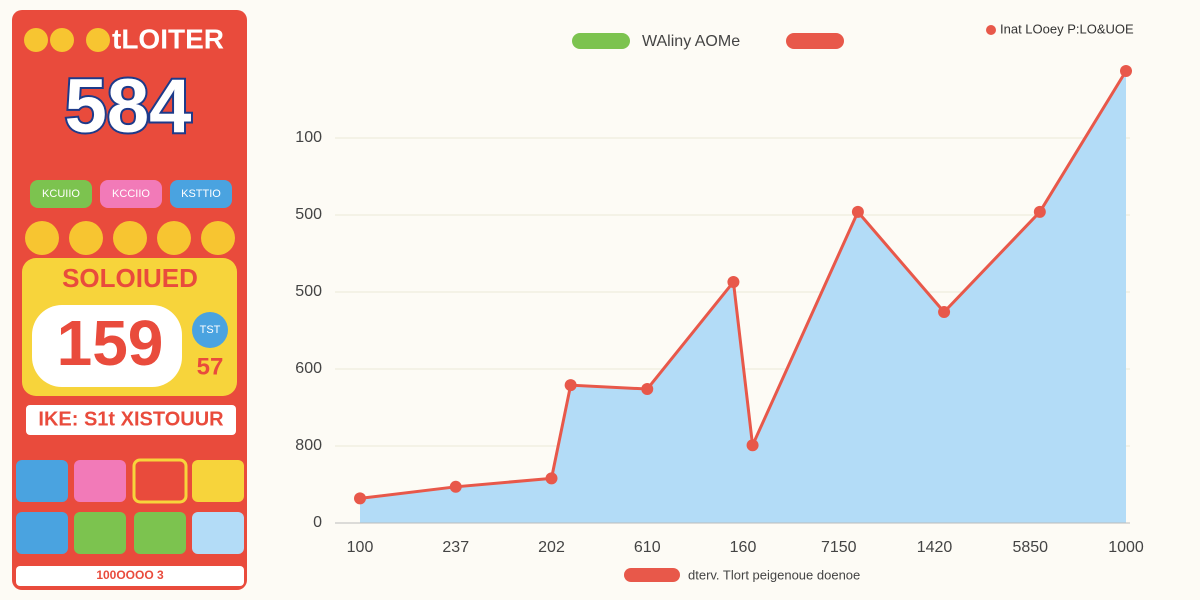 The image size is (1200, 600). Describe the element at coordinates (1067, 28) in the screenshot. I see `legend-label: Inat LOoey P:LO&UOE` at that location.